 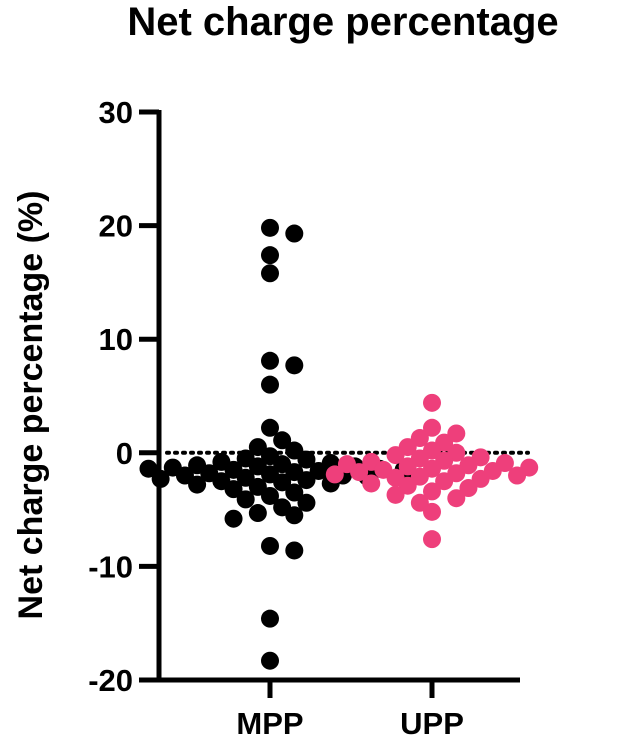 I want to click on y-ticks: 30 20 10 0 -10 -20, so click(x=123, y=396).